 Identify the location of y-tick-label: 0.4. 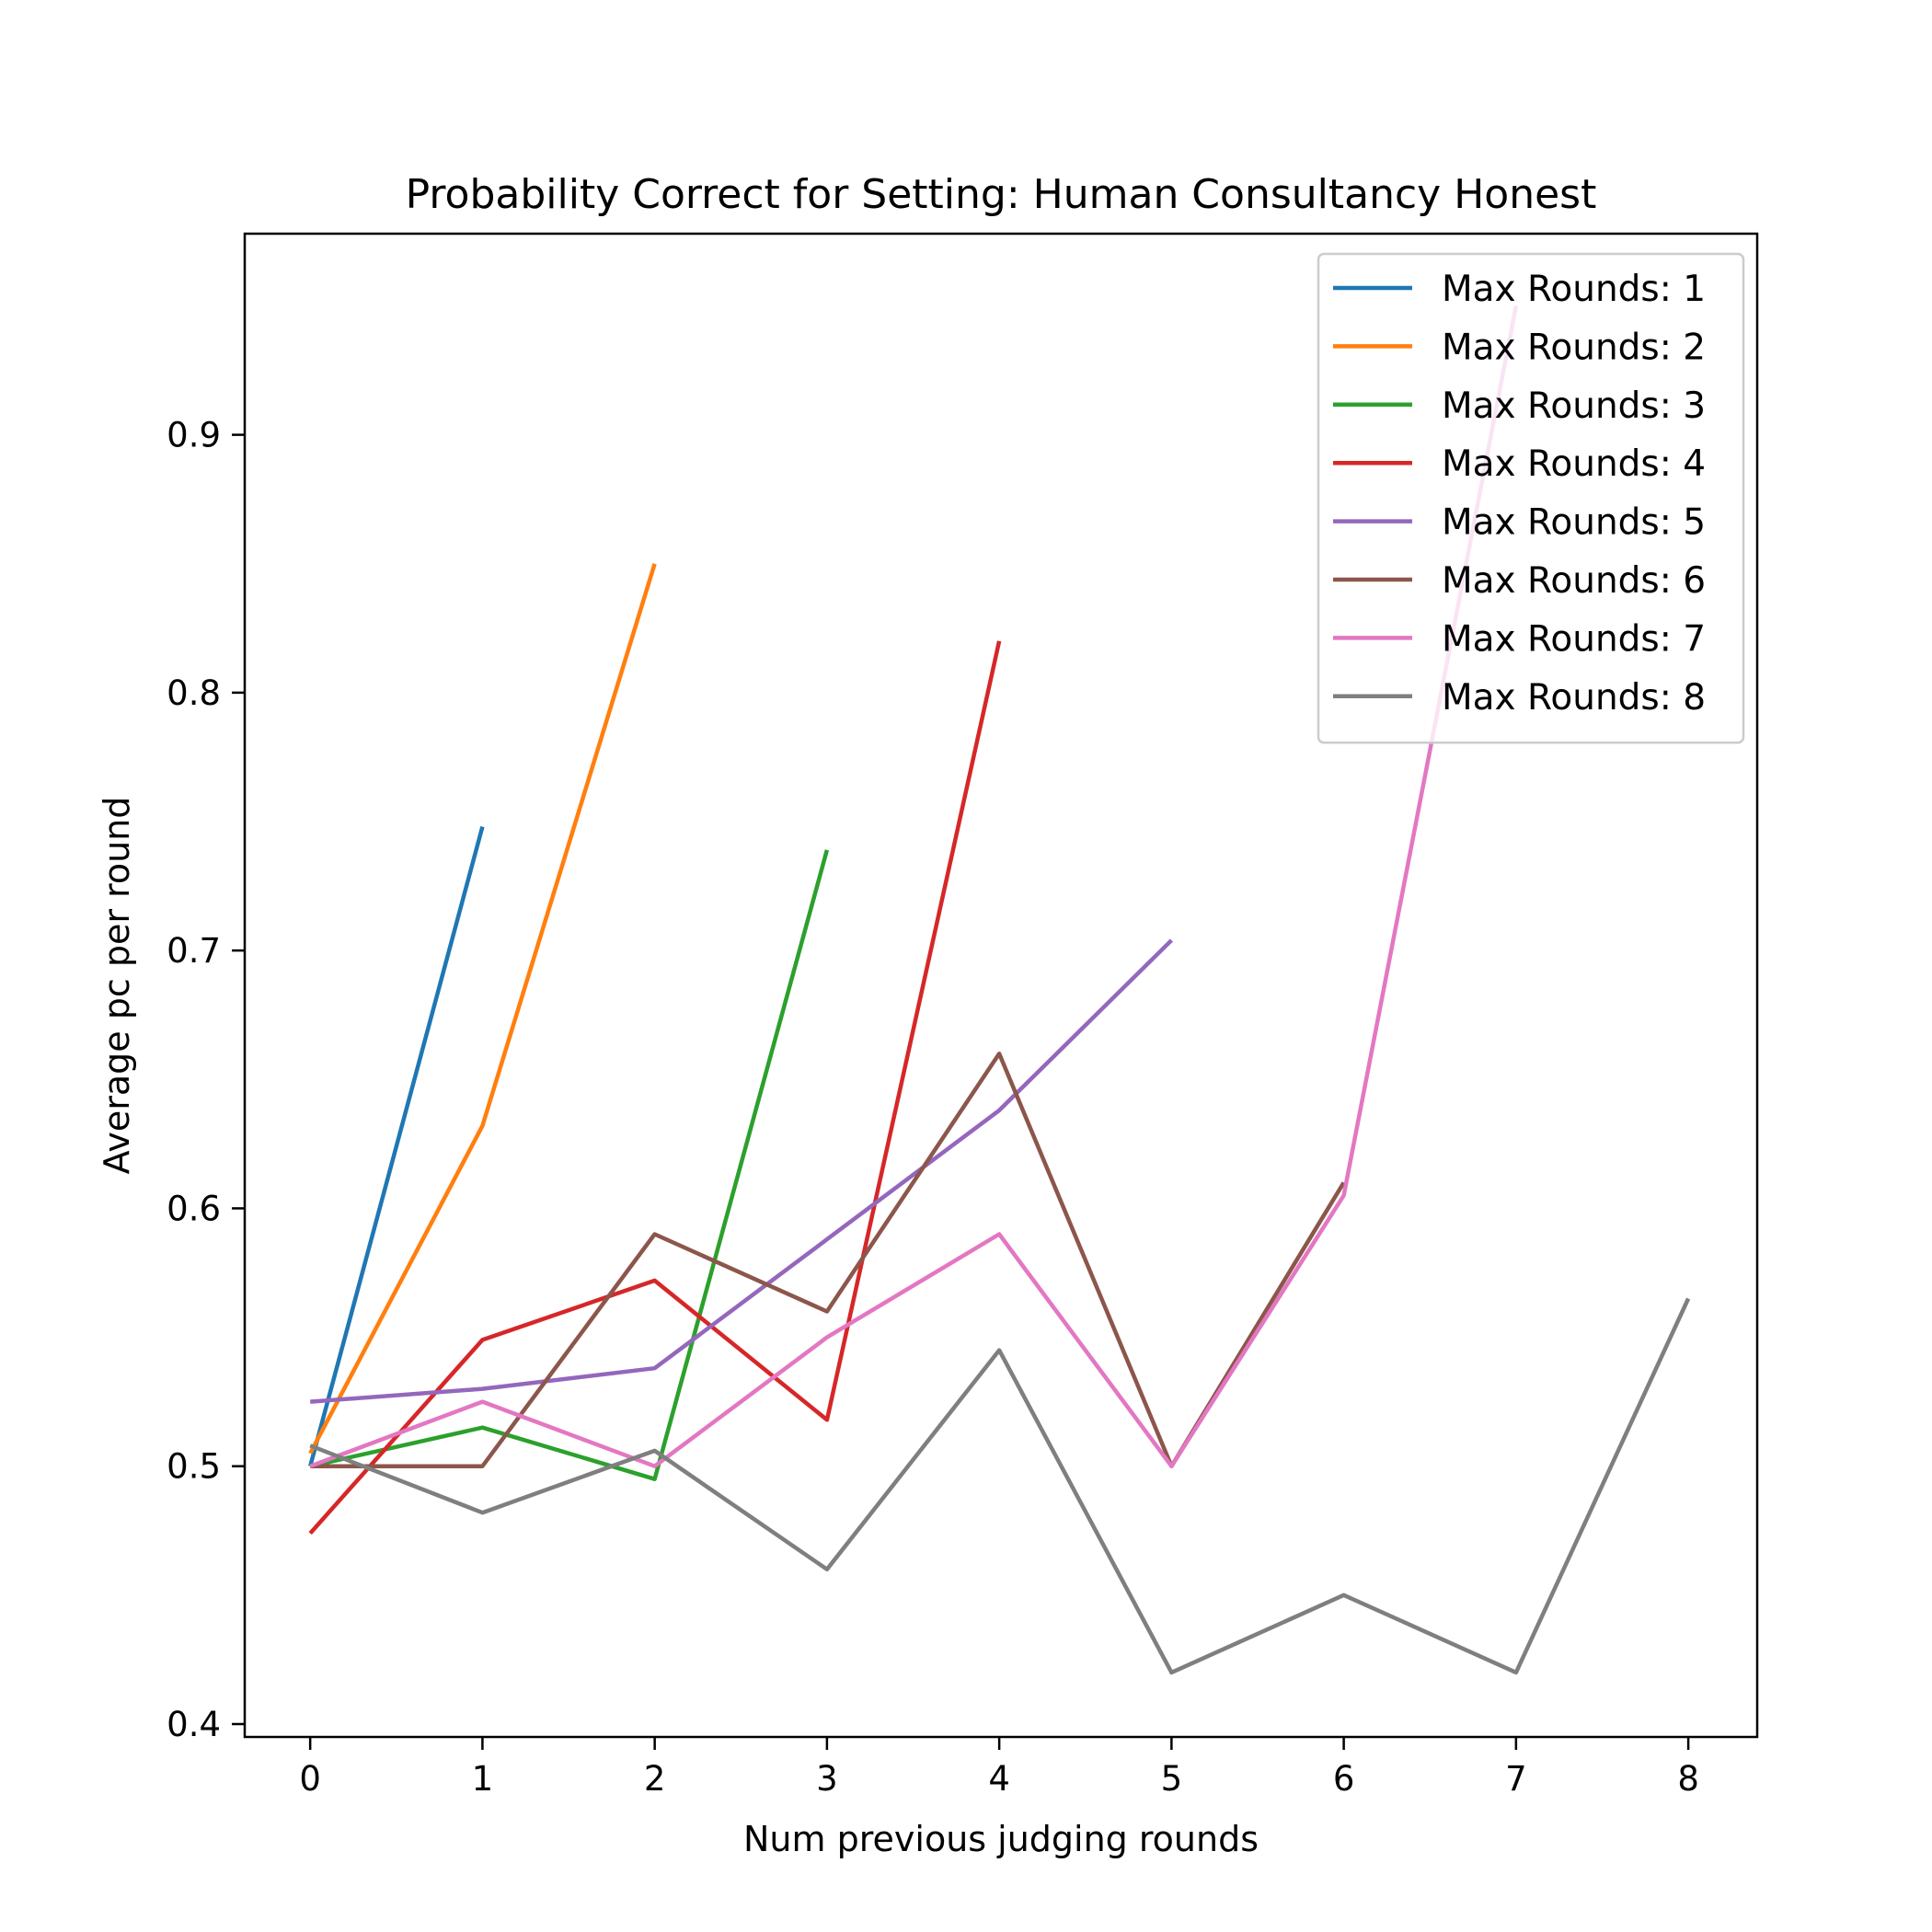
(194, 1724).